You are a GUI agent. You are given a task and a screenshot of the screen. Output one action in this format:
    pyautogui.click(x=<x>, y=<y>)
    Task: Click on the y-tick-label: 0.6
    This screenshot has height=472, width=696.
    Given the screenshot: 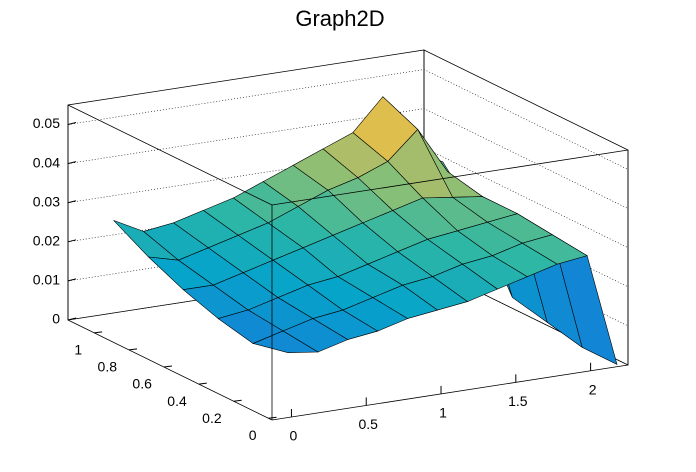 What is the action you would take?
    pyautogui.click(x=142, y=384)
    